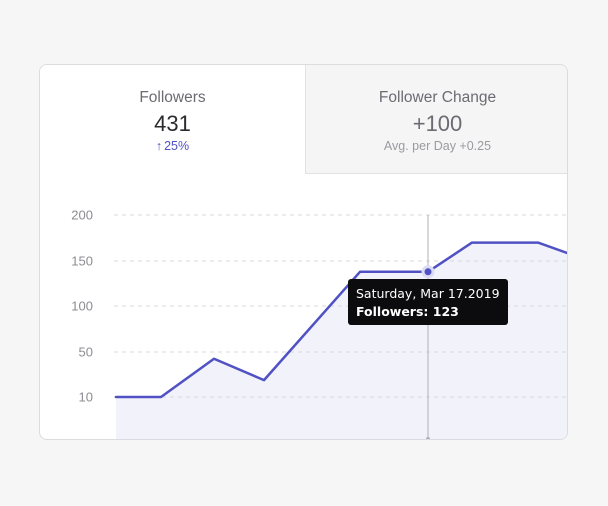 This screenshot has height=506, width=608. What do you see at coordinates (159, 146) in the screenshot?
I see `arrow-up-icon: ↑` at bounding box center [159, 146].